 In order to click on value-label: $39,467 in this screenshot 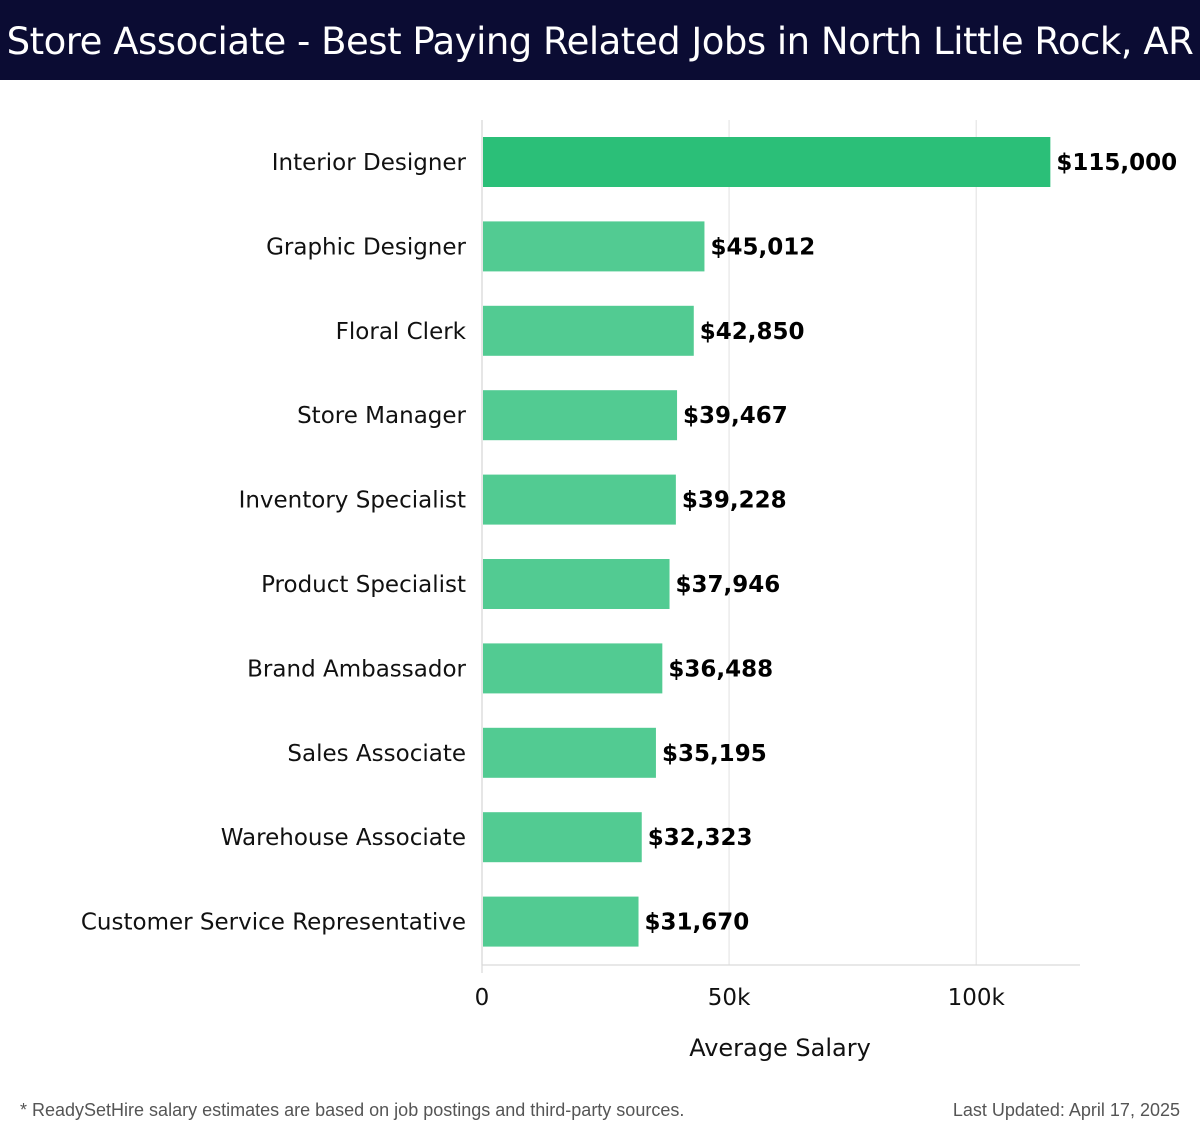, I will do `click(735, 416)`.